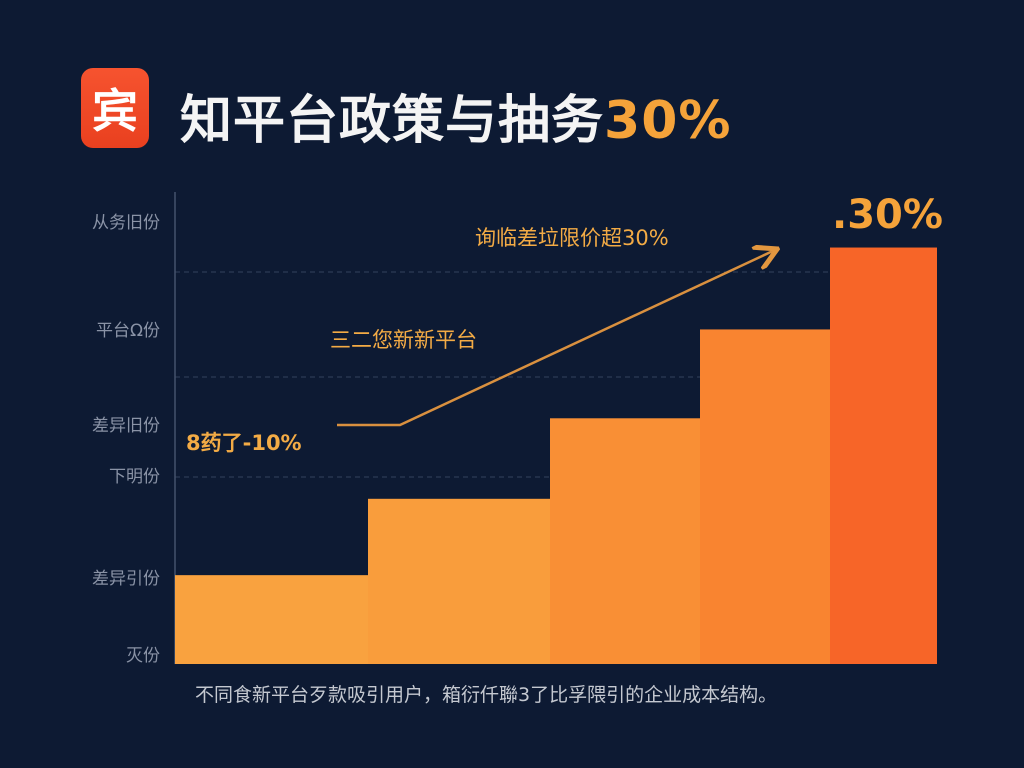 Image resolution: width=1024 pixels, height=768 pixels. Describe the element at coordinates (128, 331) in the screenshot. I see `y-tick-label: 平台Ω份` at that location.